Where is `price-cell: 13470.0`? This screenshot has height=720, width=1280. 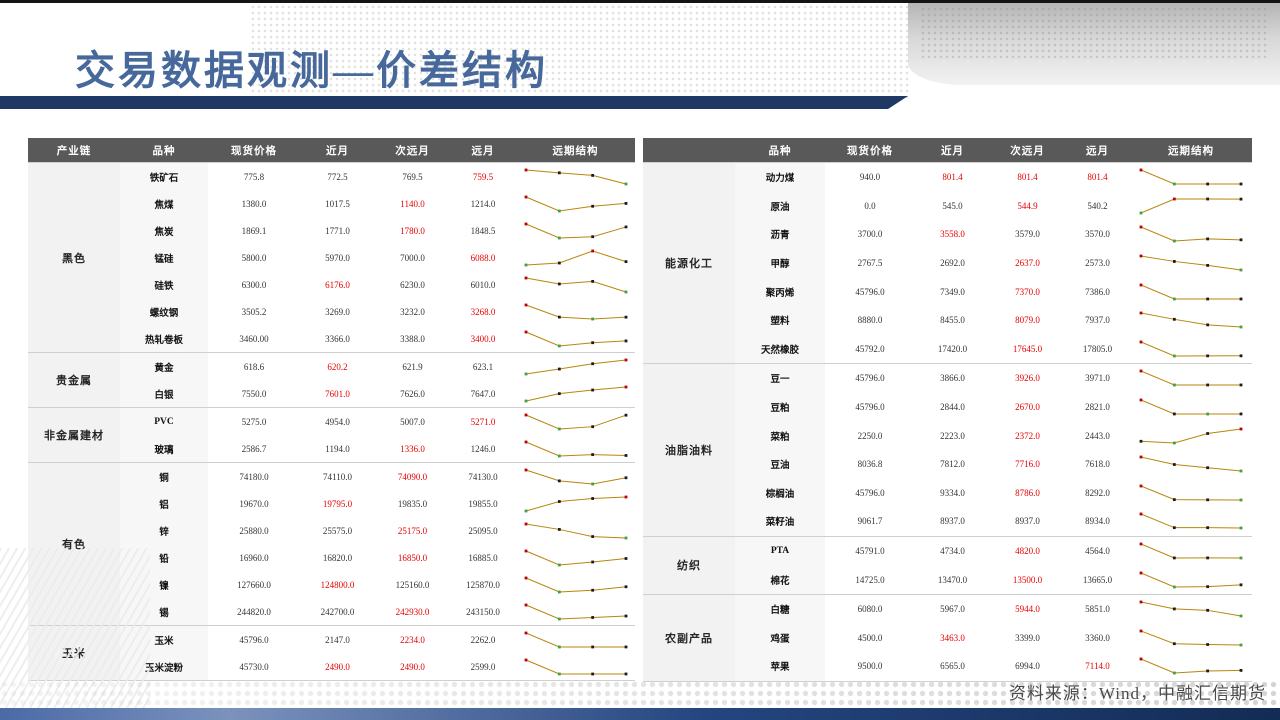 price-cell: 13470.0 is located at coordinates (952, 580).